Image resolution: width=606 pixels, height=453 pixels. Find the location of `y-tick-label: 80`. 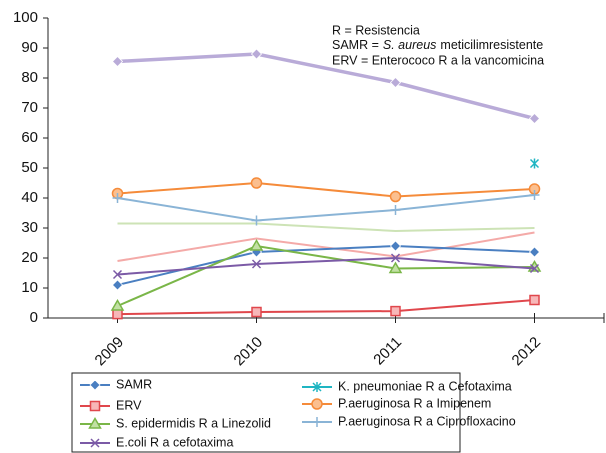

y-tick-label: 80 is located at coordinates (29, 77).